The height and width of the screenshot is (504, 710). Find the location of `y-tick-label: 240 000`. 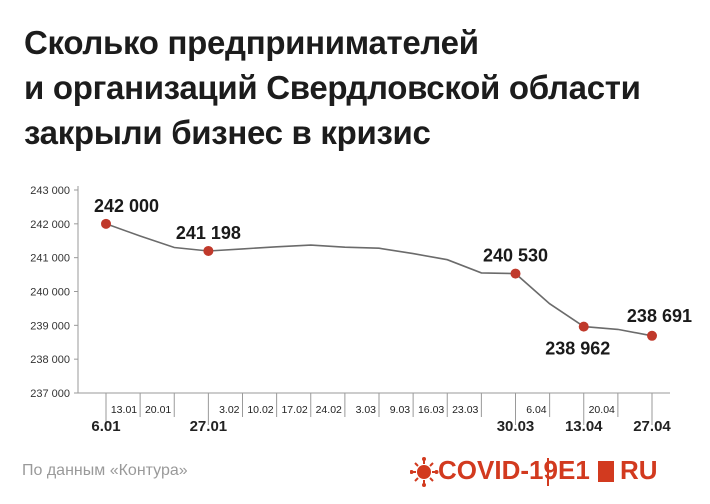

y-tick-label: 240 000 is located at coordinates (50, 293).